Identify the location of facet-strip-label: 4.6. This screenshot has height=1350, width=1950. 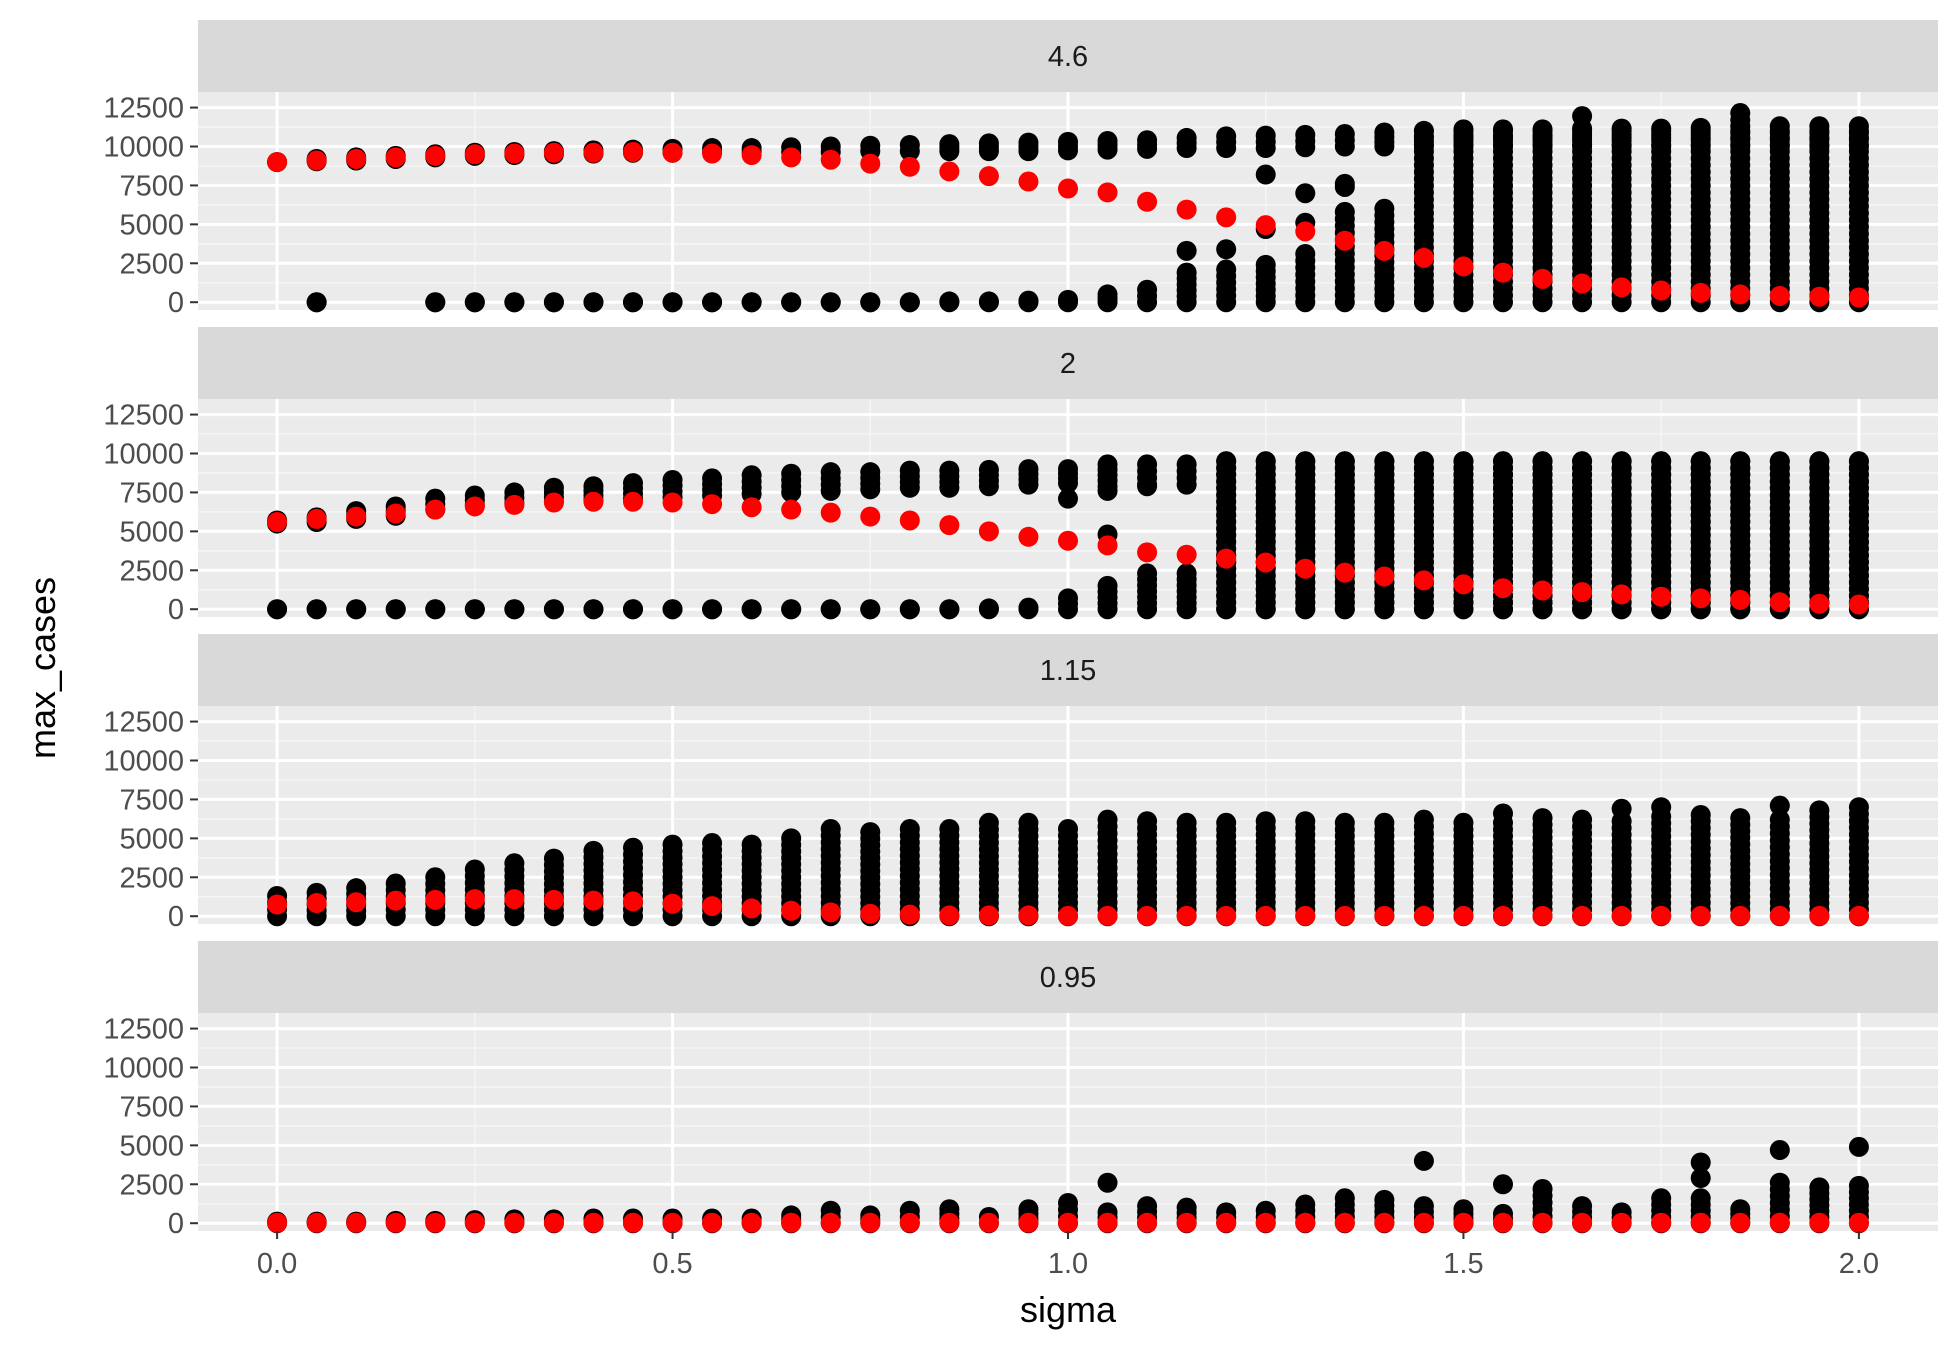
(1068, 57).